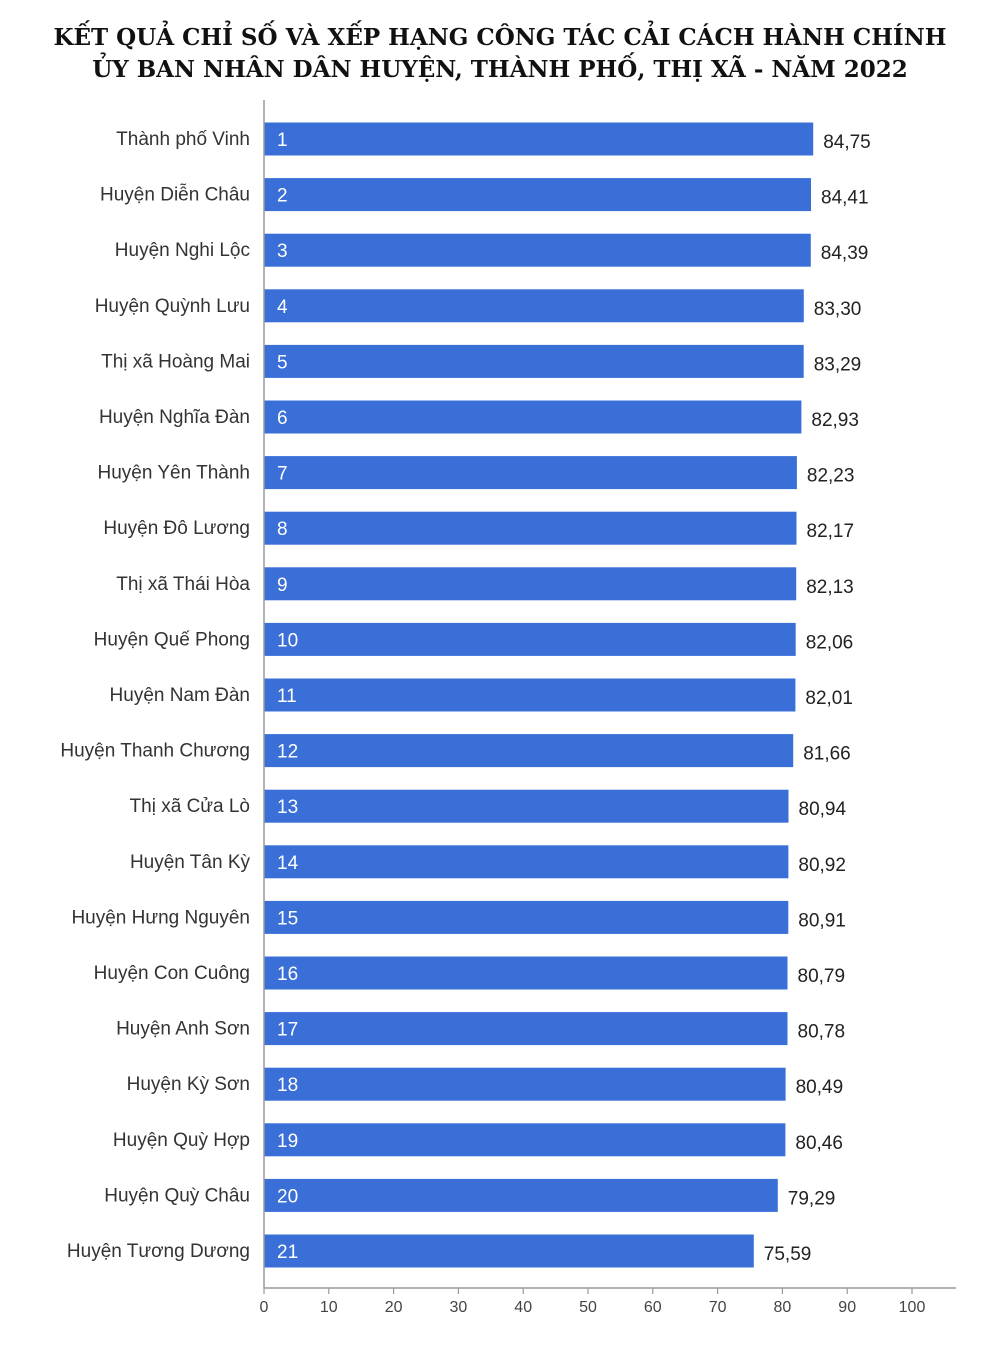 Image resolution: width=1000 pixels, height=1346 pixels. I want to click on rank-label: 15, so click(287, 918).